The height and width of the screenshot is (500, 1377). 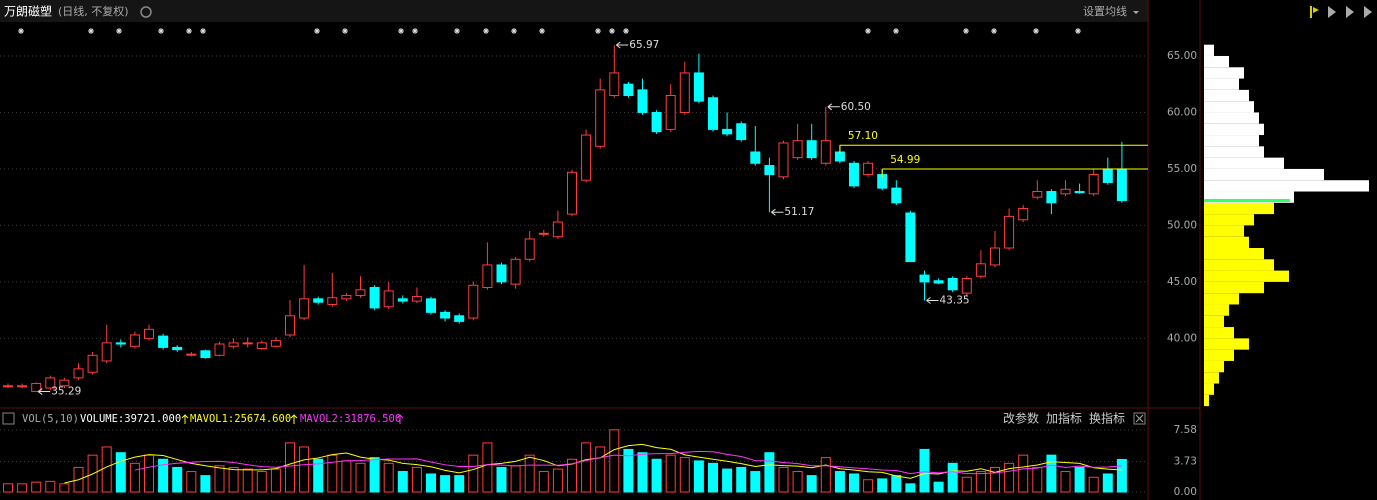 I want to click on annotation-arrow, so click(x=777, y=212).